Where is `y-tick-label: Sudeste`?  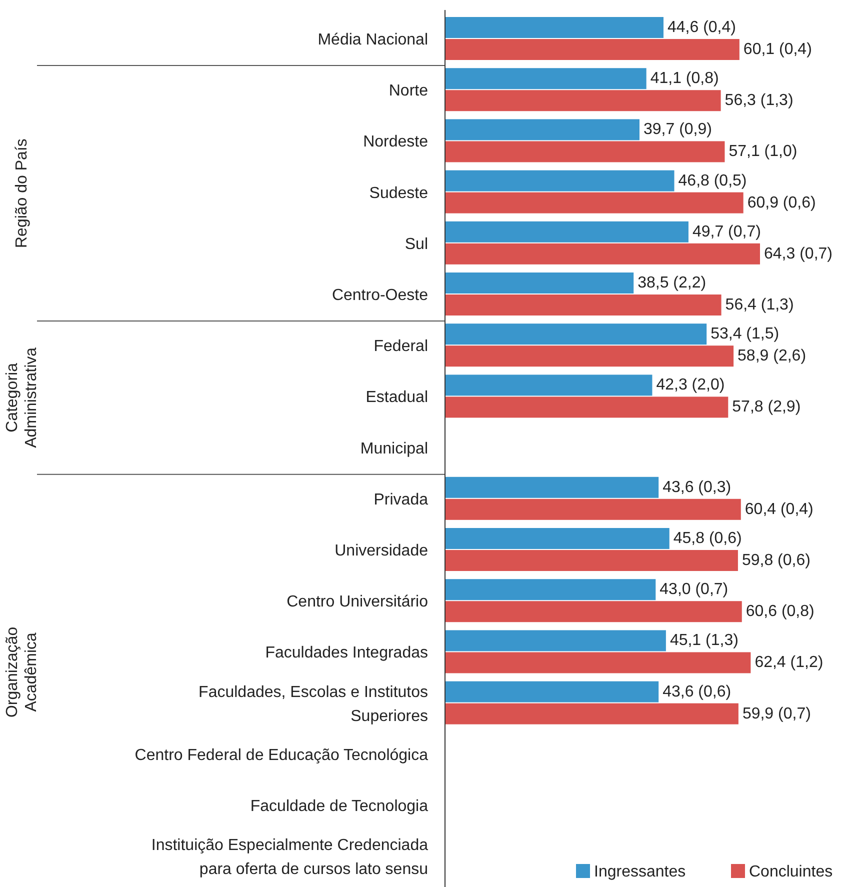 y-tick-label: Sudeste is located at coordinates (398, 193).